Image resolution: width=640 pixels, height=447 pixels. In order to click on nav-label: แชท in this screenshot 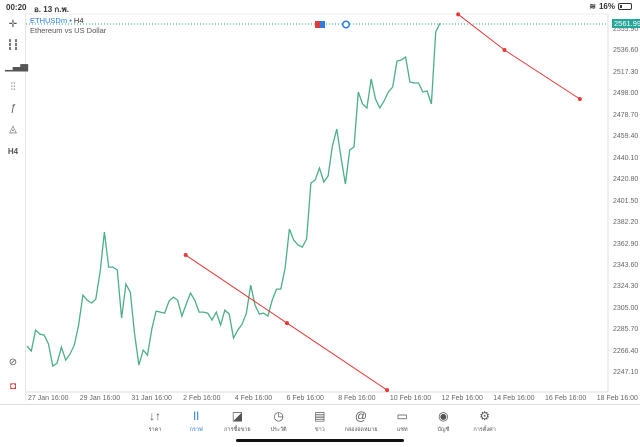, I will do `click(402, 430)`.